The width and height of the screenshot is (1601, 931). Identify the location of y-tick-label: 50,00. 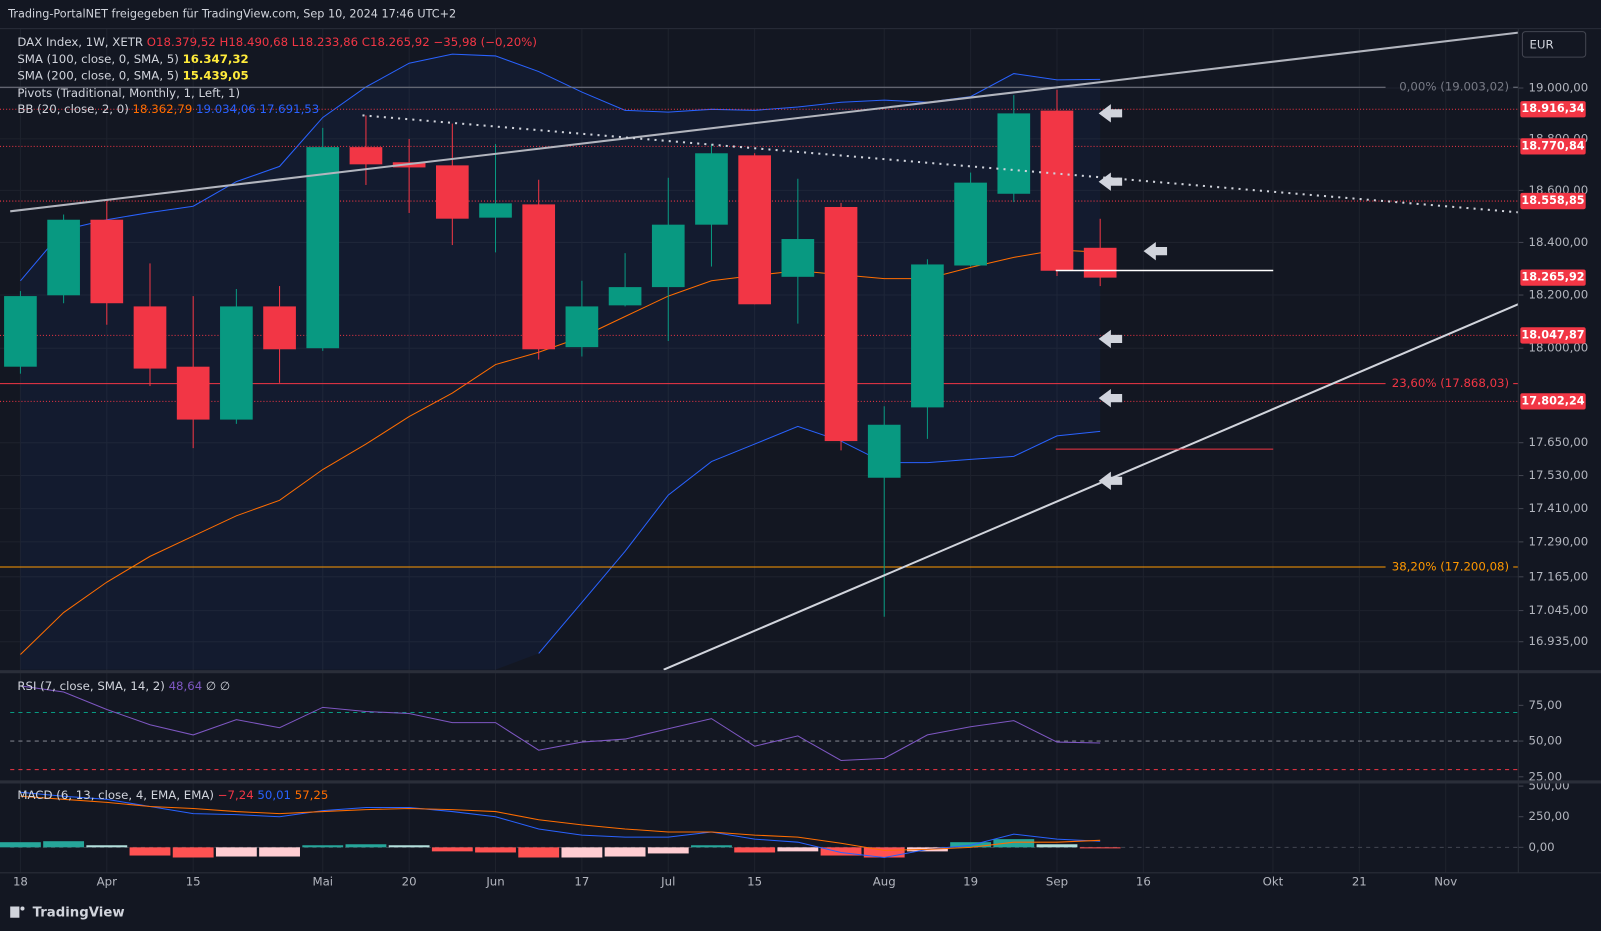
(1546, 741).